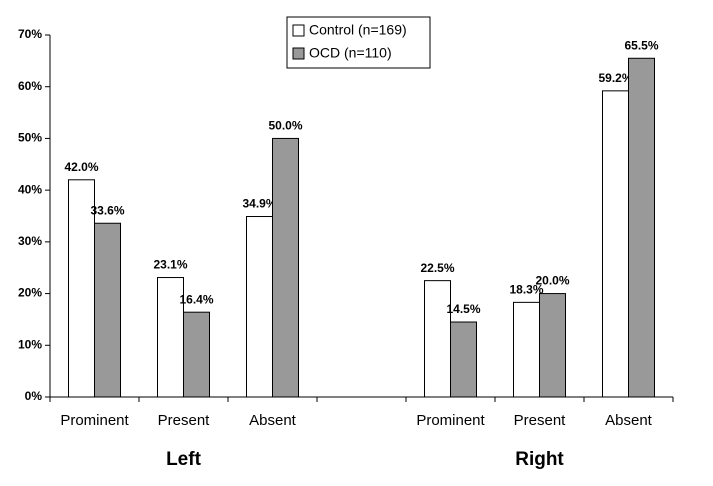  Describe the element at coordinates (30, 34) in the screenshot. I see `y-tick-label: 70%` at that location.